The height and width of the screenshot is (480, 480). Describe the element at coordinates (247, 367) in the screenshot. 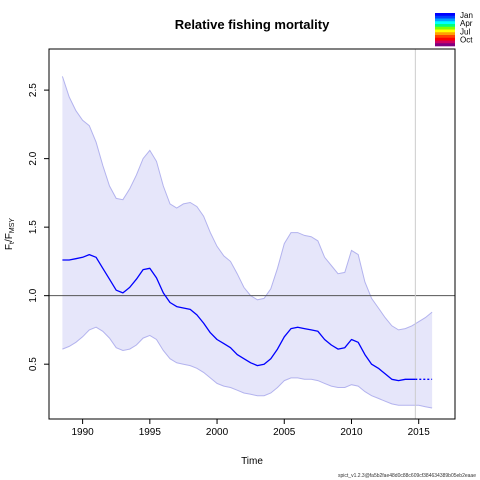

I see `confidence-band-lower` at that location.